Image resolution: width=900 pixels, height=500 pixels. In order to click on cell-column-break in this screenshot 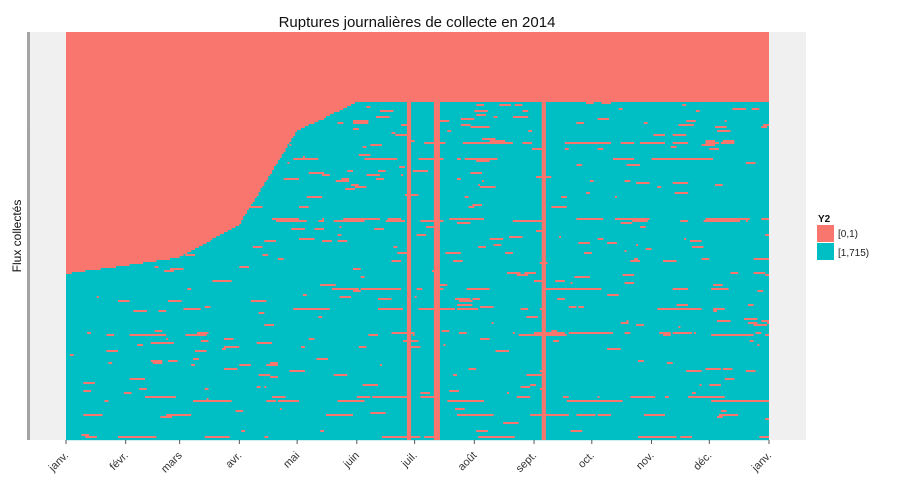, I will do `click(542, 271)`.